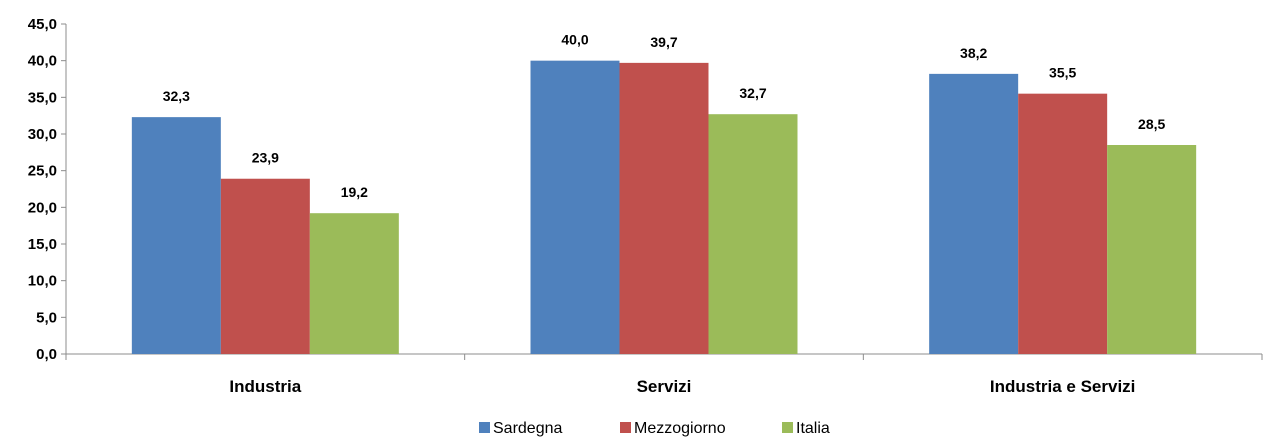  What do you see at coordinates (46, 317) in the screenshot?
I see `y-tick-label: 5,0` at bounding box center [46, 317].